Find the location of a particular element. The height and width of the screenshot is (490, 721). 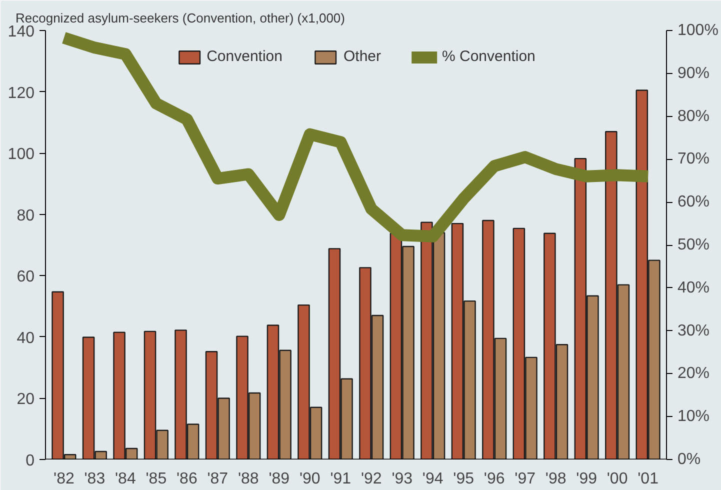

legend-label: % Convention is located at coordinates (489, 56).